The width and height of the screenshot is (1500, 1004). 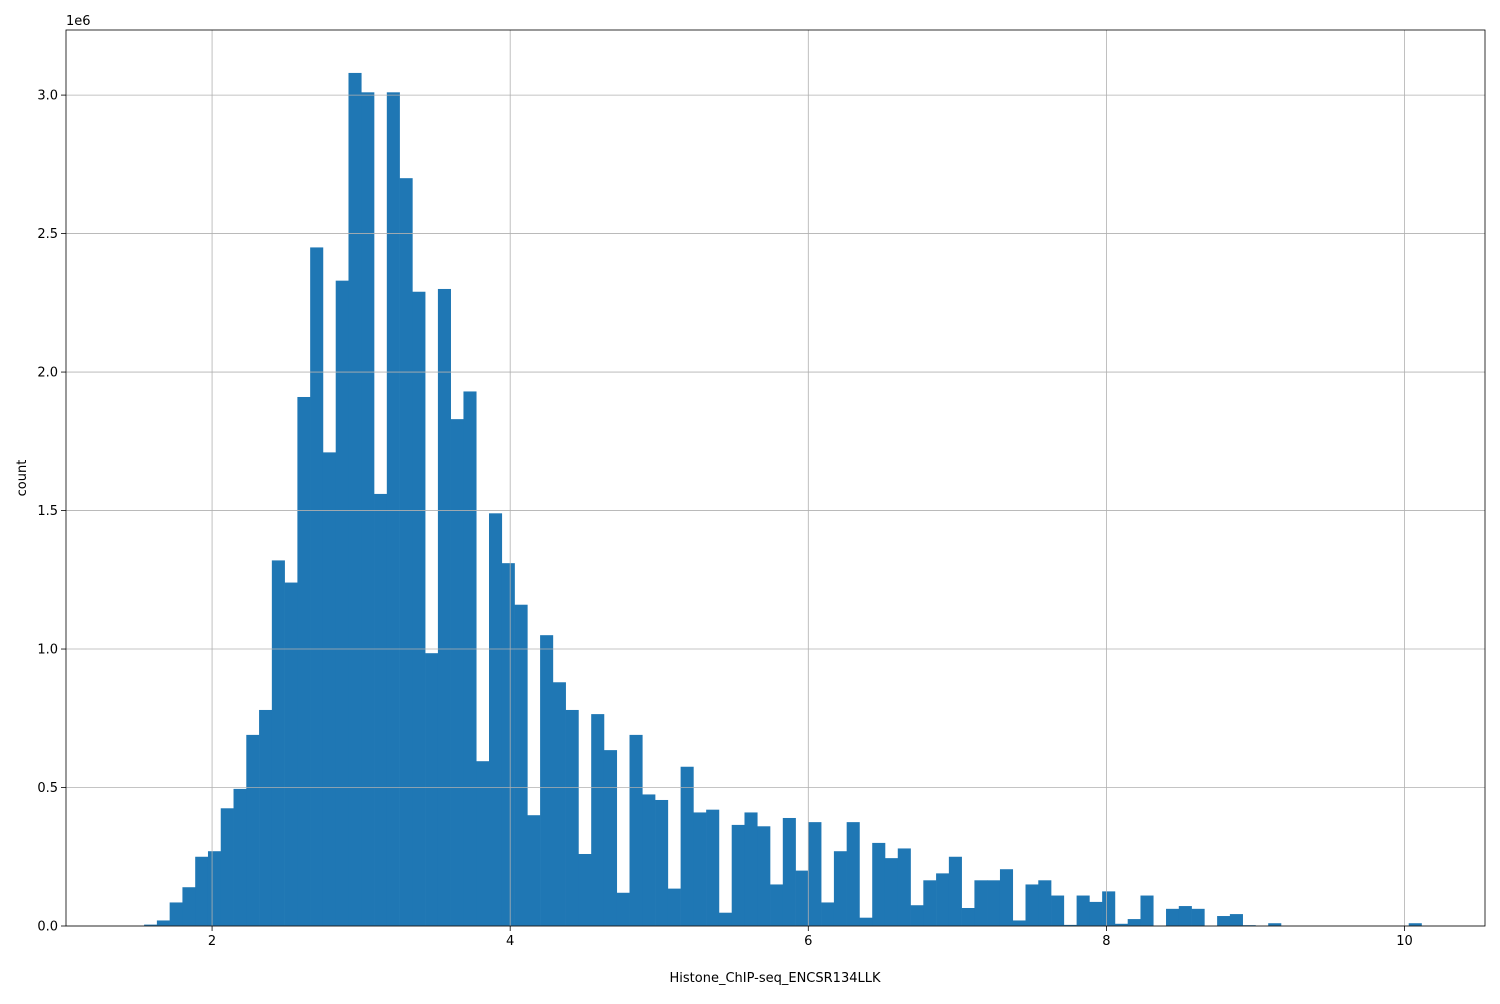 I want to click on y-tick-label: 1.0, so click(x=47, y=650).